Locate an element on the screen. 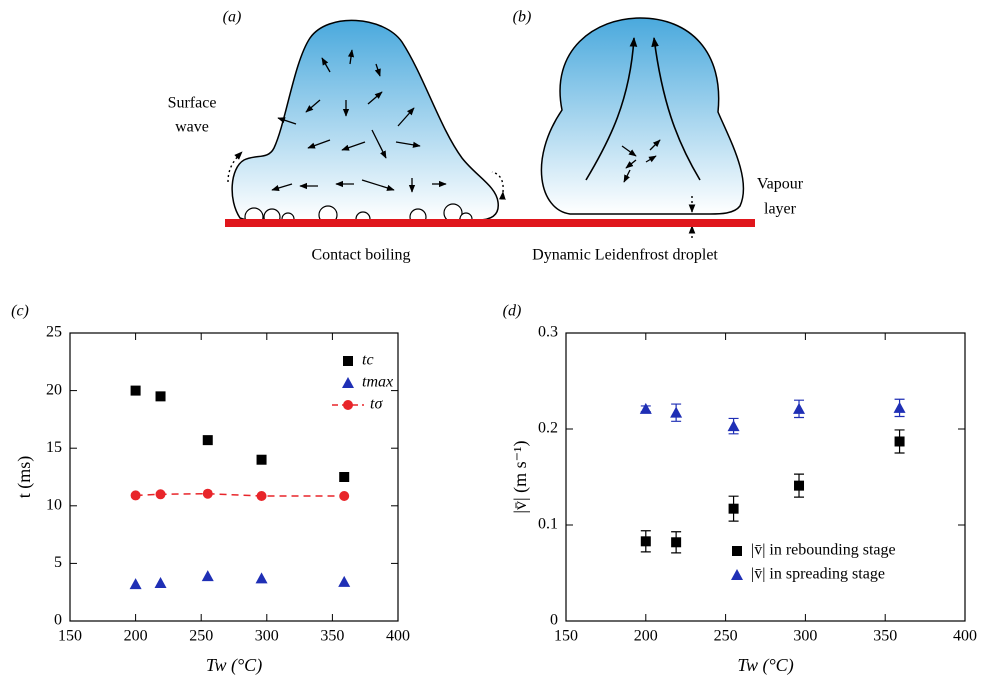 The height and width of the screenshot is (690, 988). heated-surface is located at coordinates (490, 223).